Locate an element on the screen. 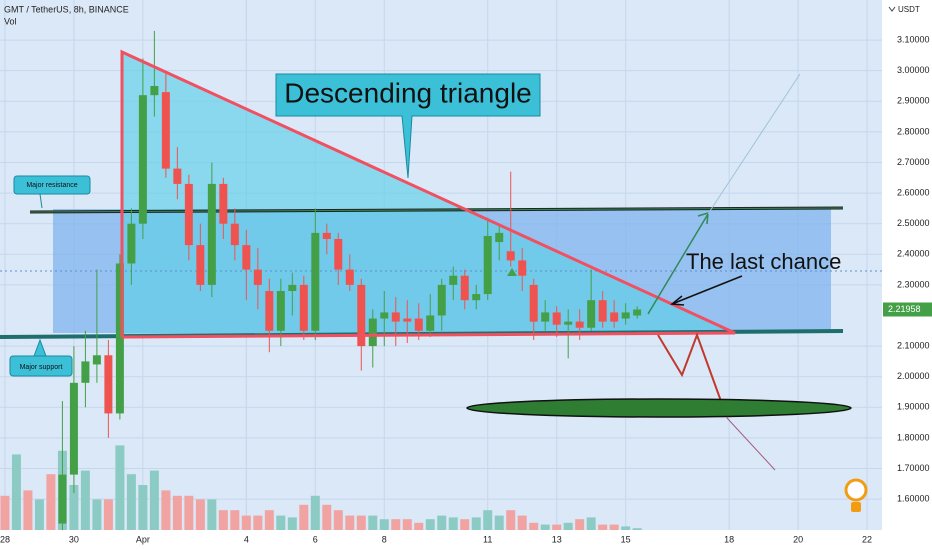 The height and width of the screenshot is (550, 932). y-tick-label: 2.40000 is located at coordinates (913, 254).